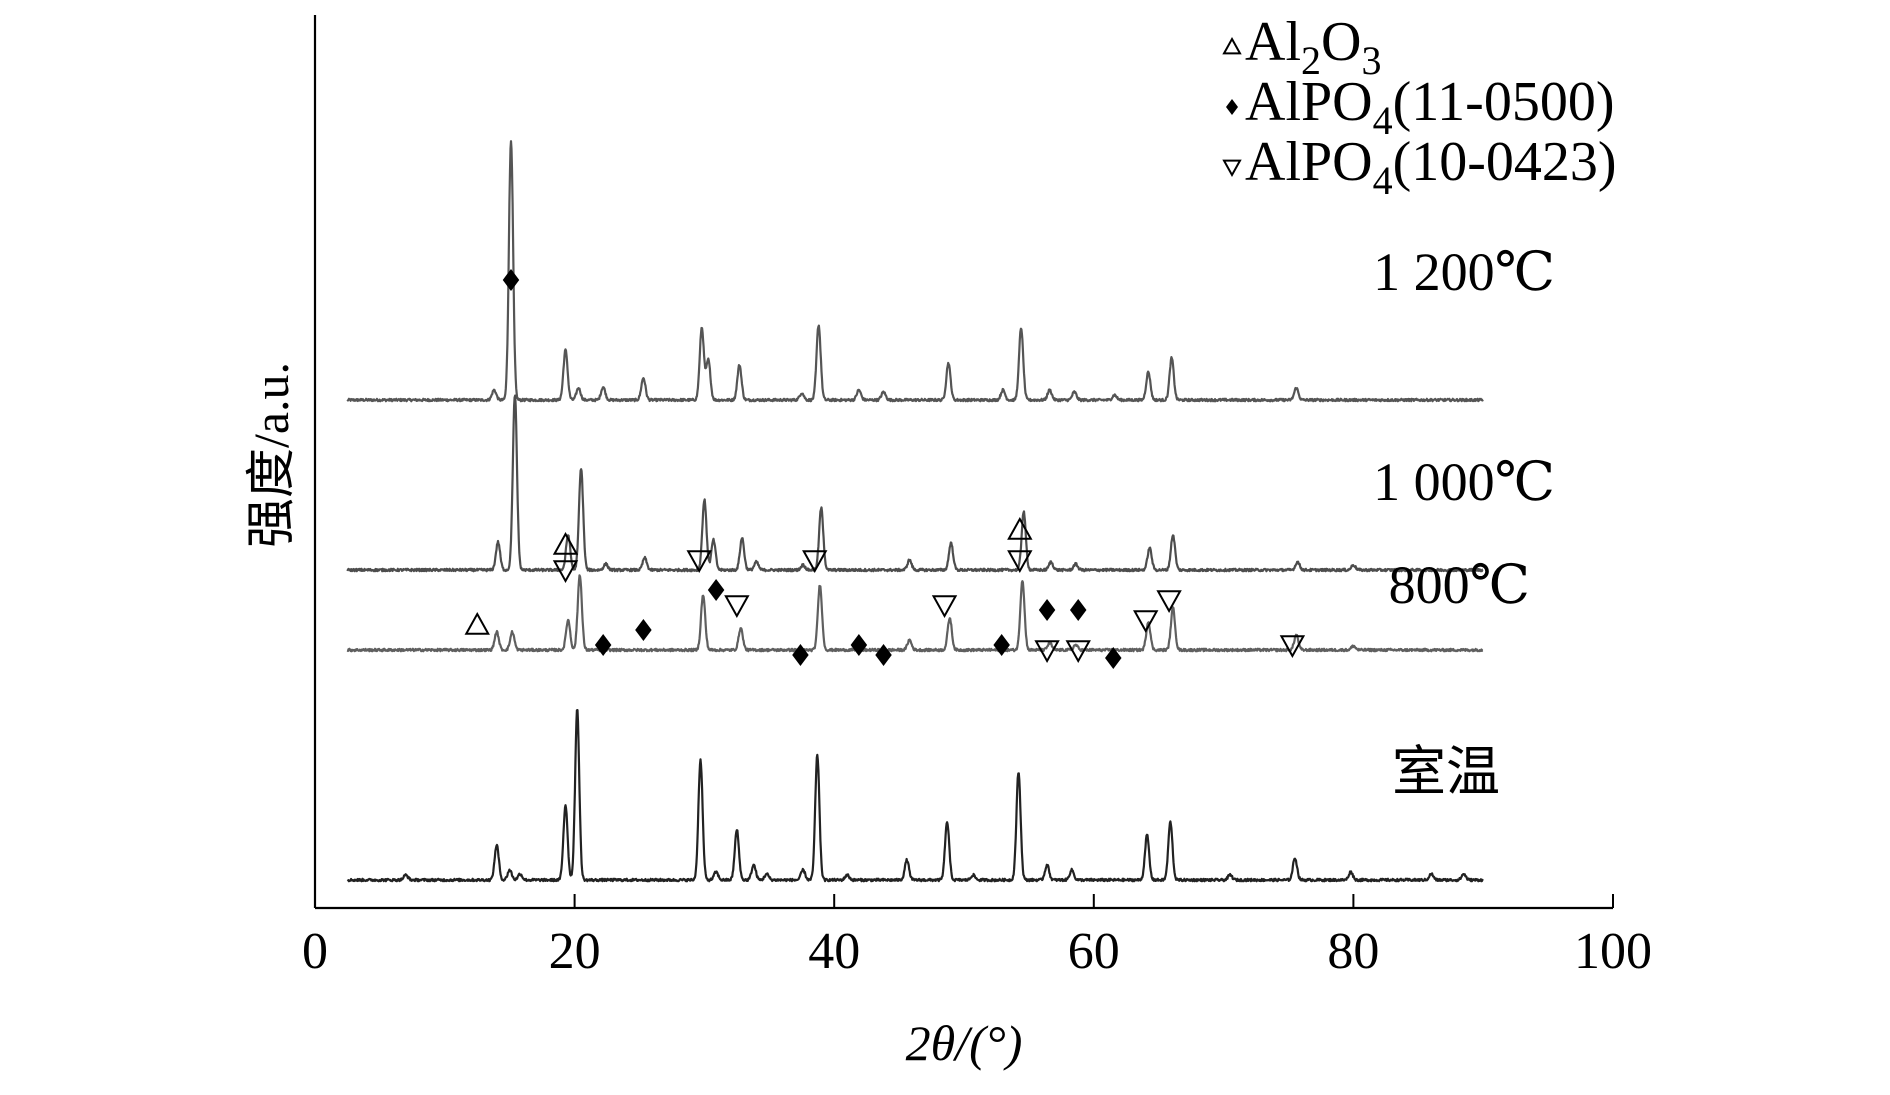  What do you see at coordinates (1273, 42) in the screenshot?
I see `legend-text: Al` at bounding box center [1273, 42].